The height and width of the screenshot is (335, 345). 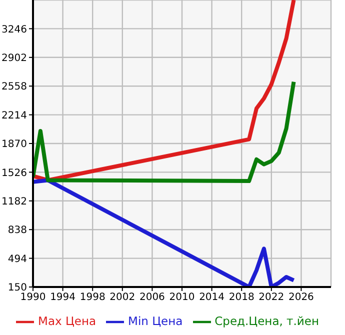 What do you see at coordinates (17, 288) in the screenshot?
I see `y-tick-label: 150` at bounding box center [17, 288].